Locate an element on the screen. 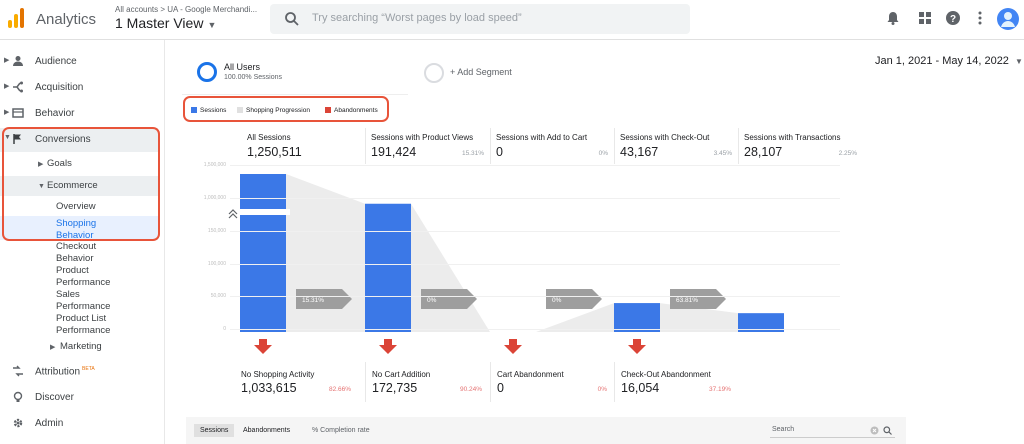  stage-value: 0 is located at coordinates (499, 152).